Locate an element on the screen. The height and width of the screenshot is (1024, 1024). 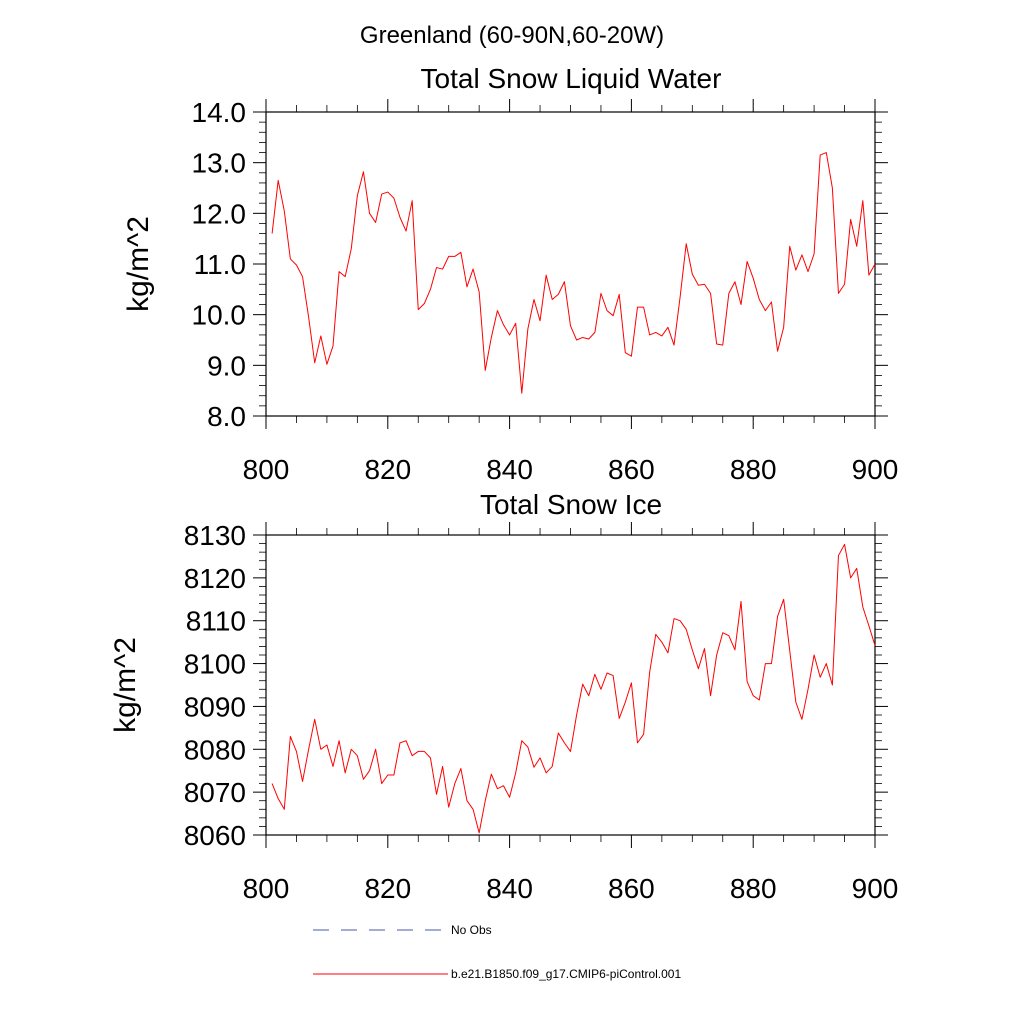
y-tick-label: 8090 is located at coordinates (215, 706).